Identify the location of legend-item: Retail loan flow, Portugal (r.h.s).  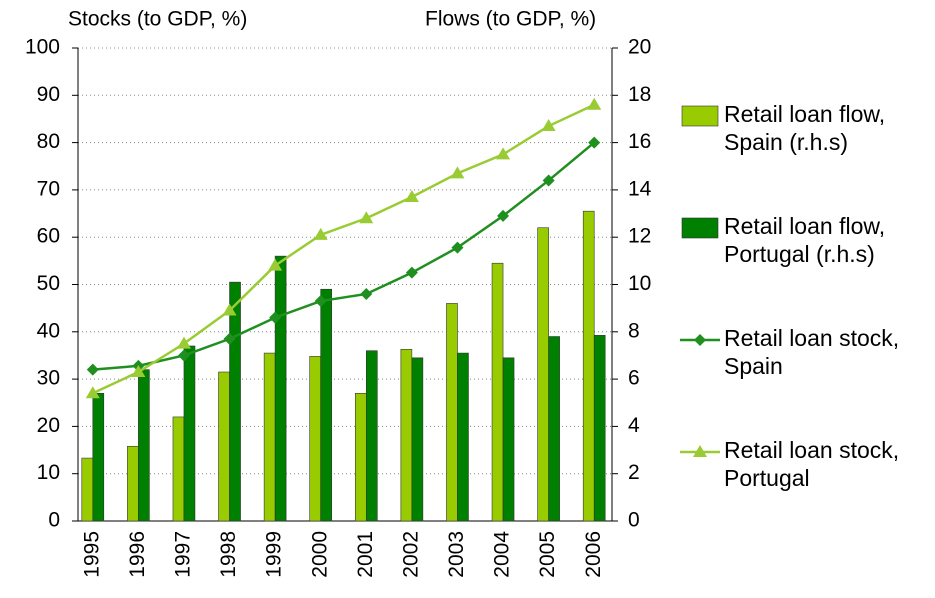
(805, 268).